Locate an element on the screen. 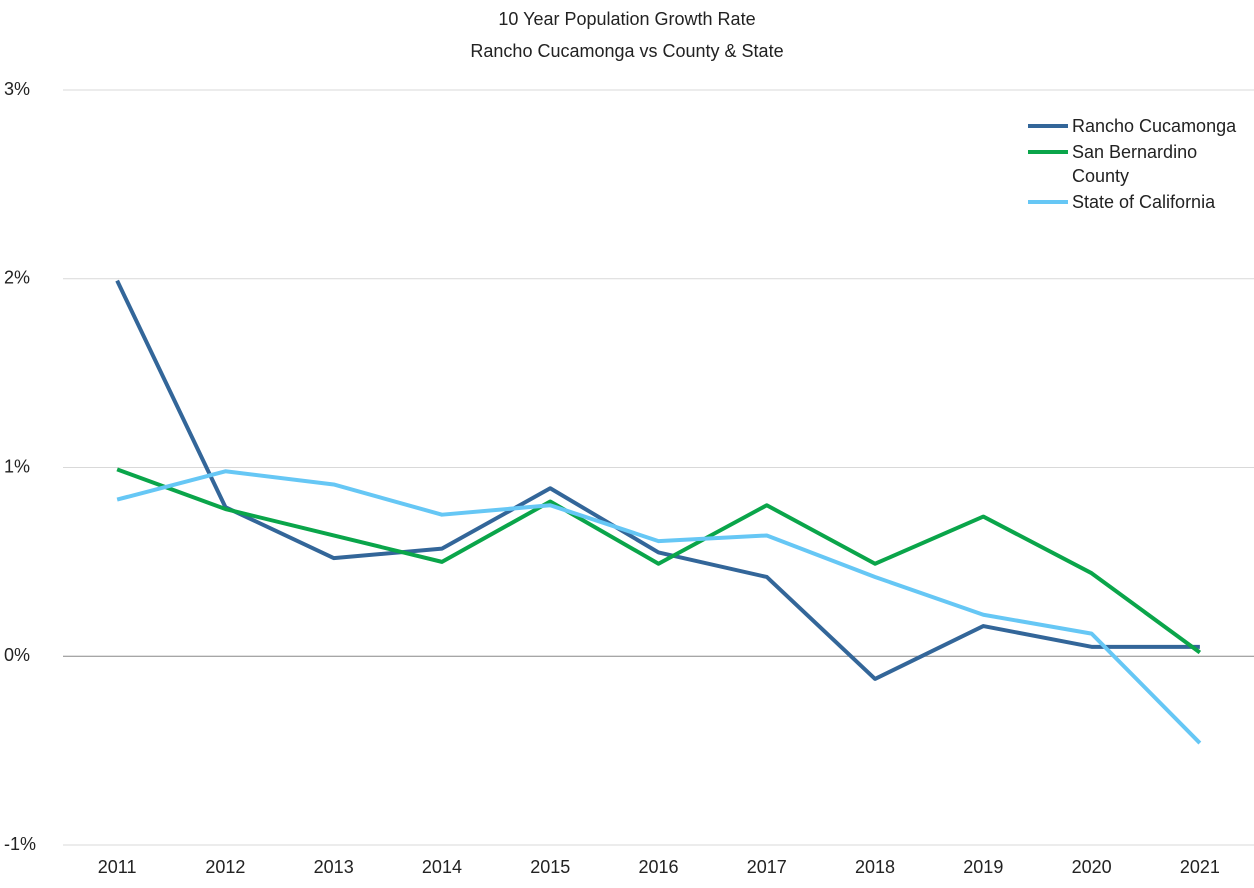 The width and height of the screenshot is (1254, 888). x-tick-label: 2011 is located at coordinates (117, 867).